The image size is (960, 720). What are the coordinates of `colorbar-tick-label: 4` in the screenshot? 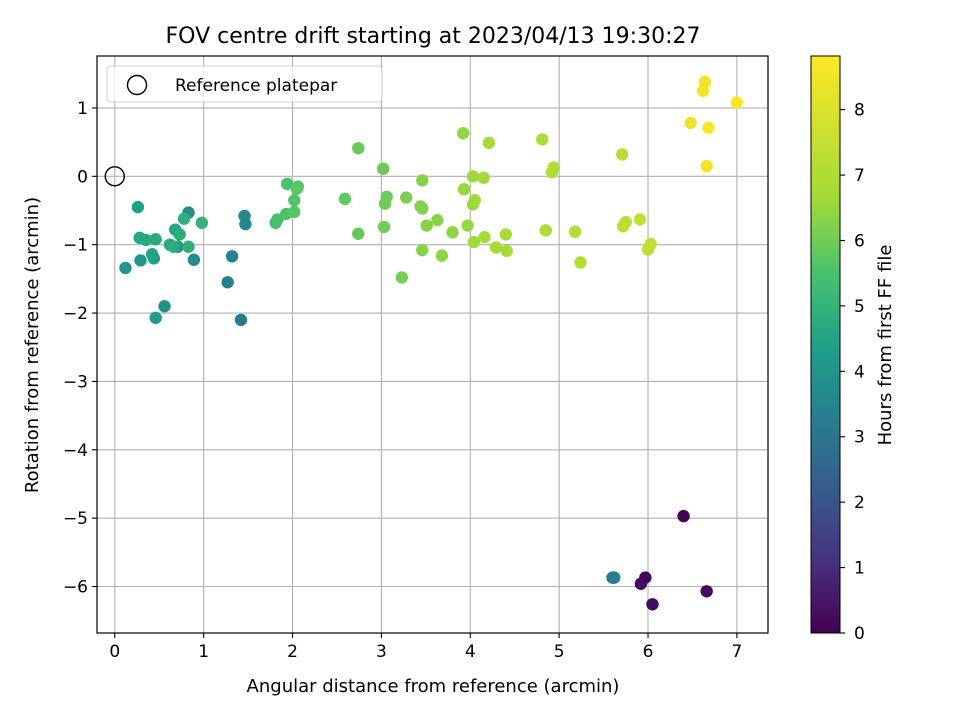 It's located at (859, 372).